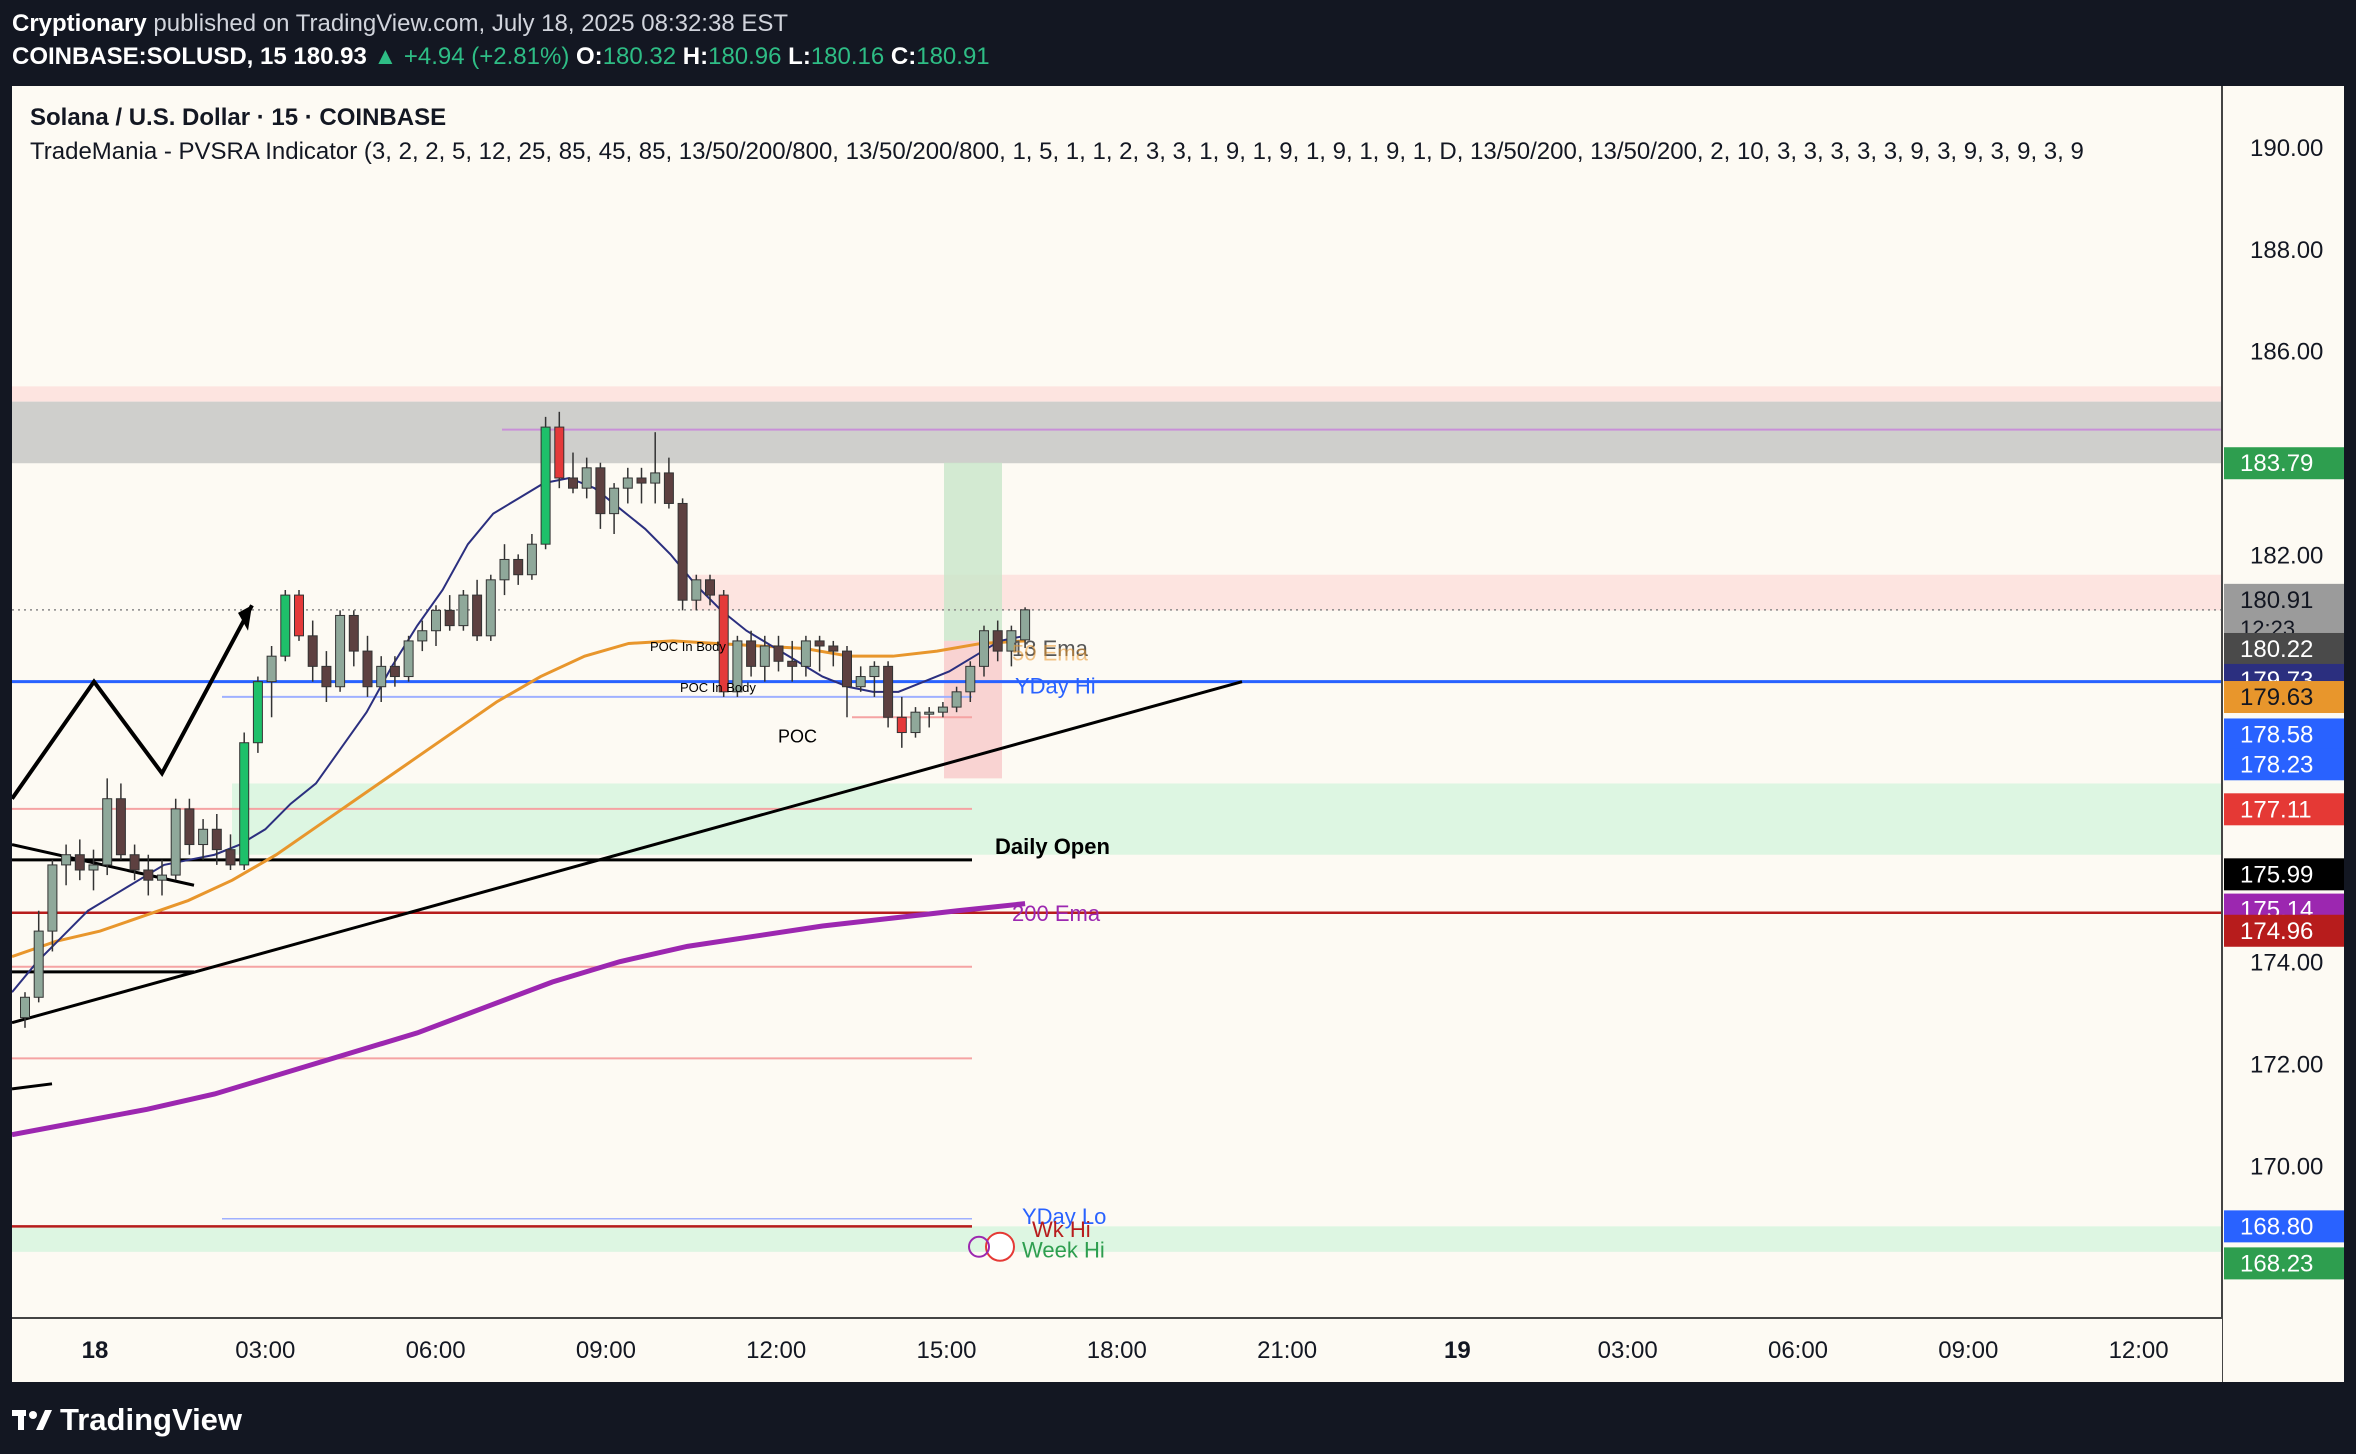 The image size is (2356, 1454). I want to click on time-tick-label: 12:00, so click(776, 1350).